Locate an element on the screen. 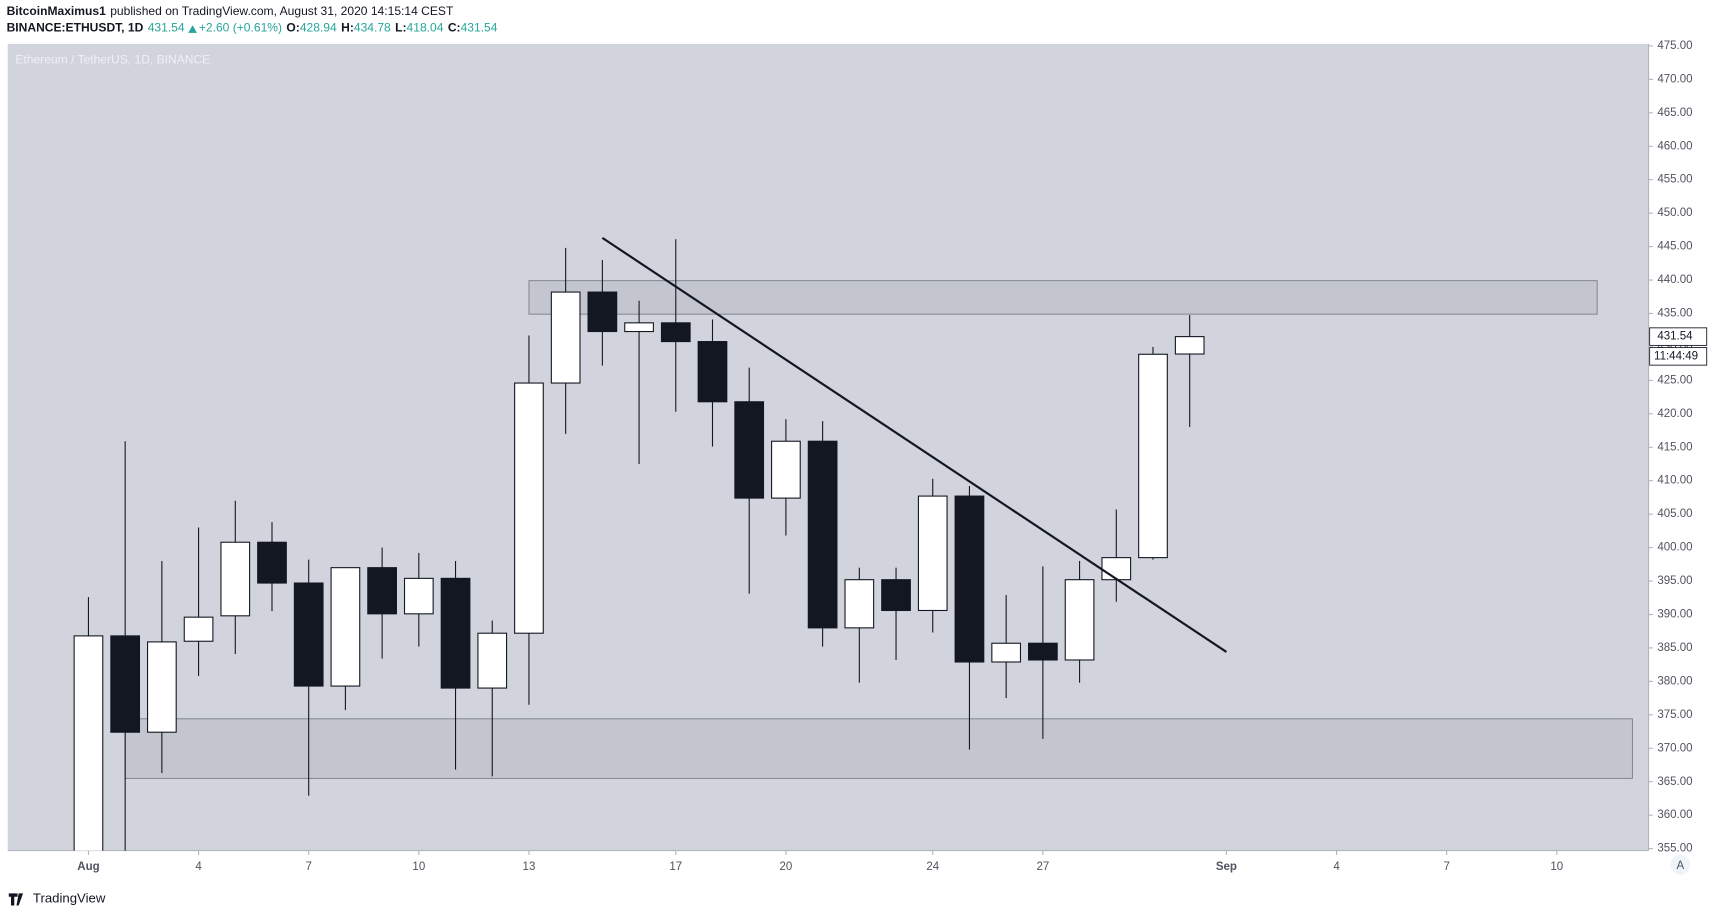  brand: TradingView is located at coordinates (69, 897).